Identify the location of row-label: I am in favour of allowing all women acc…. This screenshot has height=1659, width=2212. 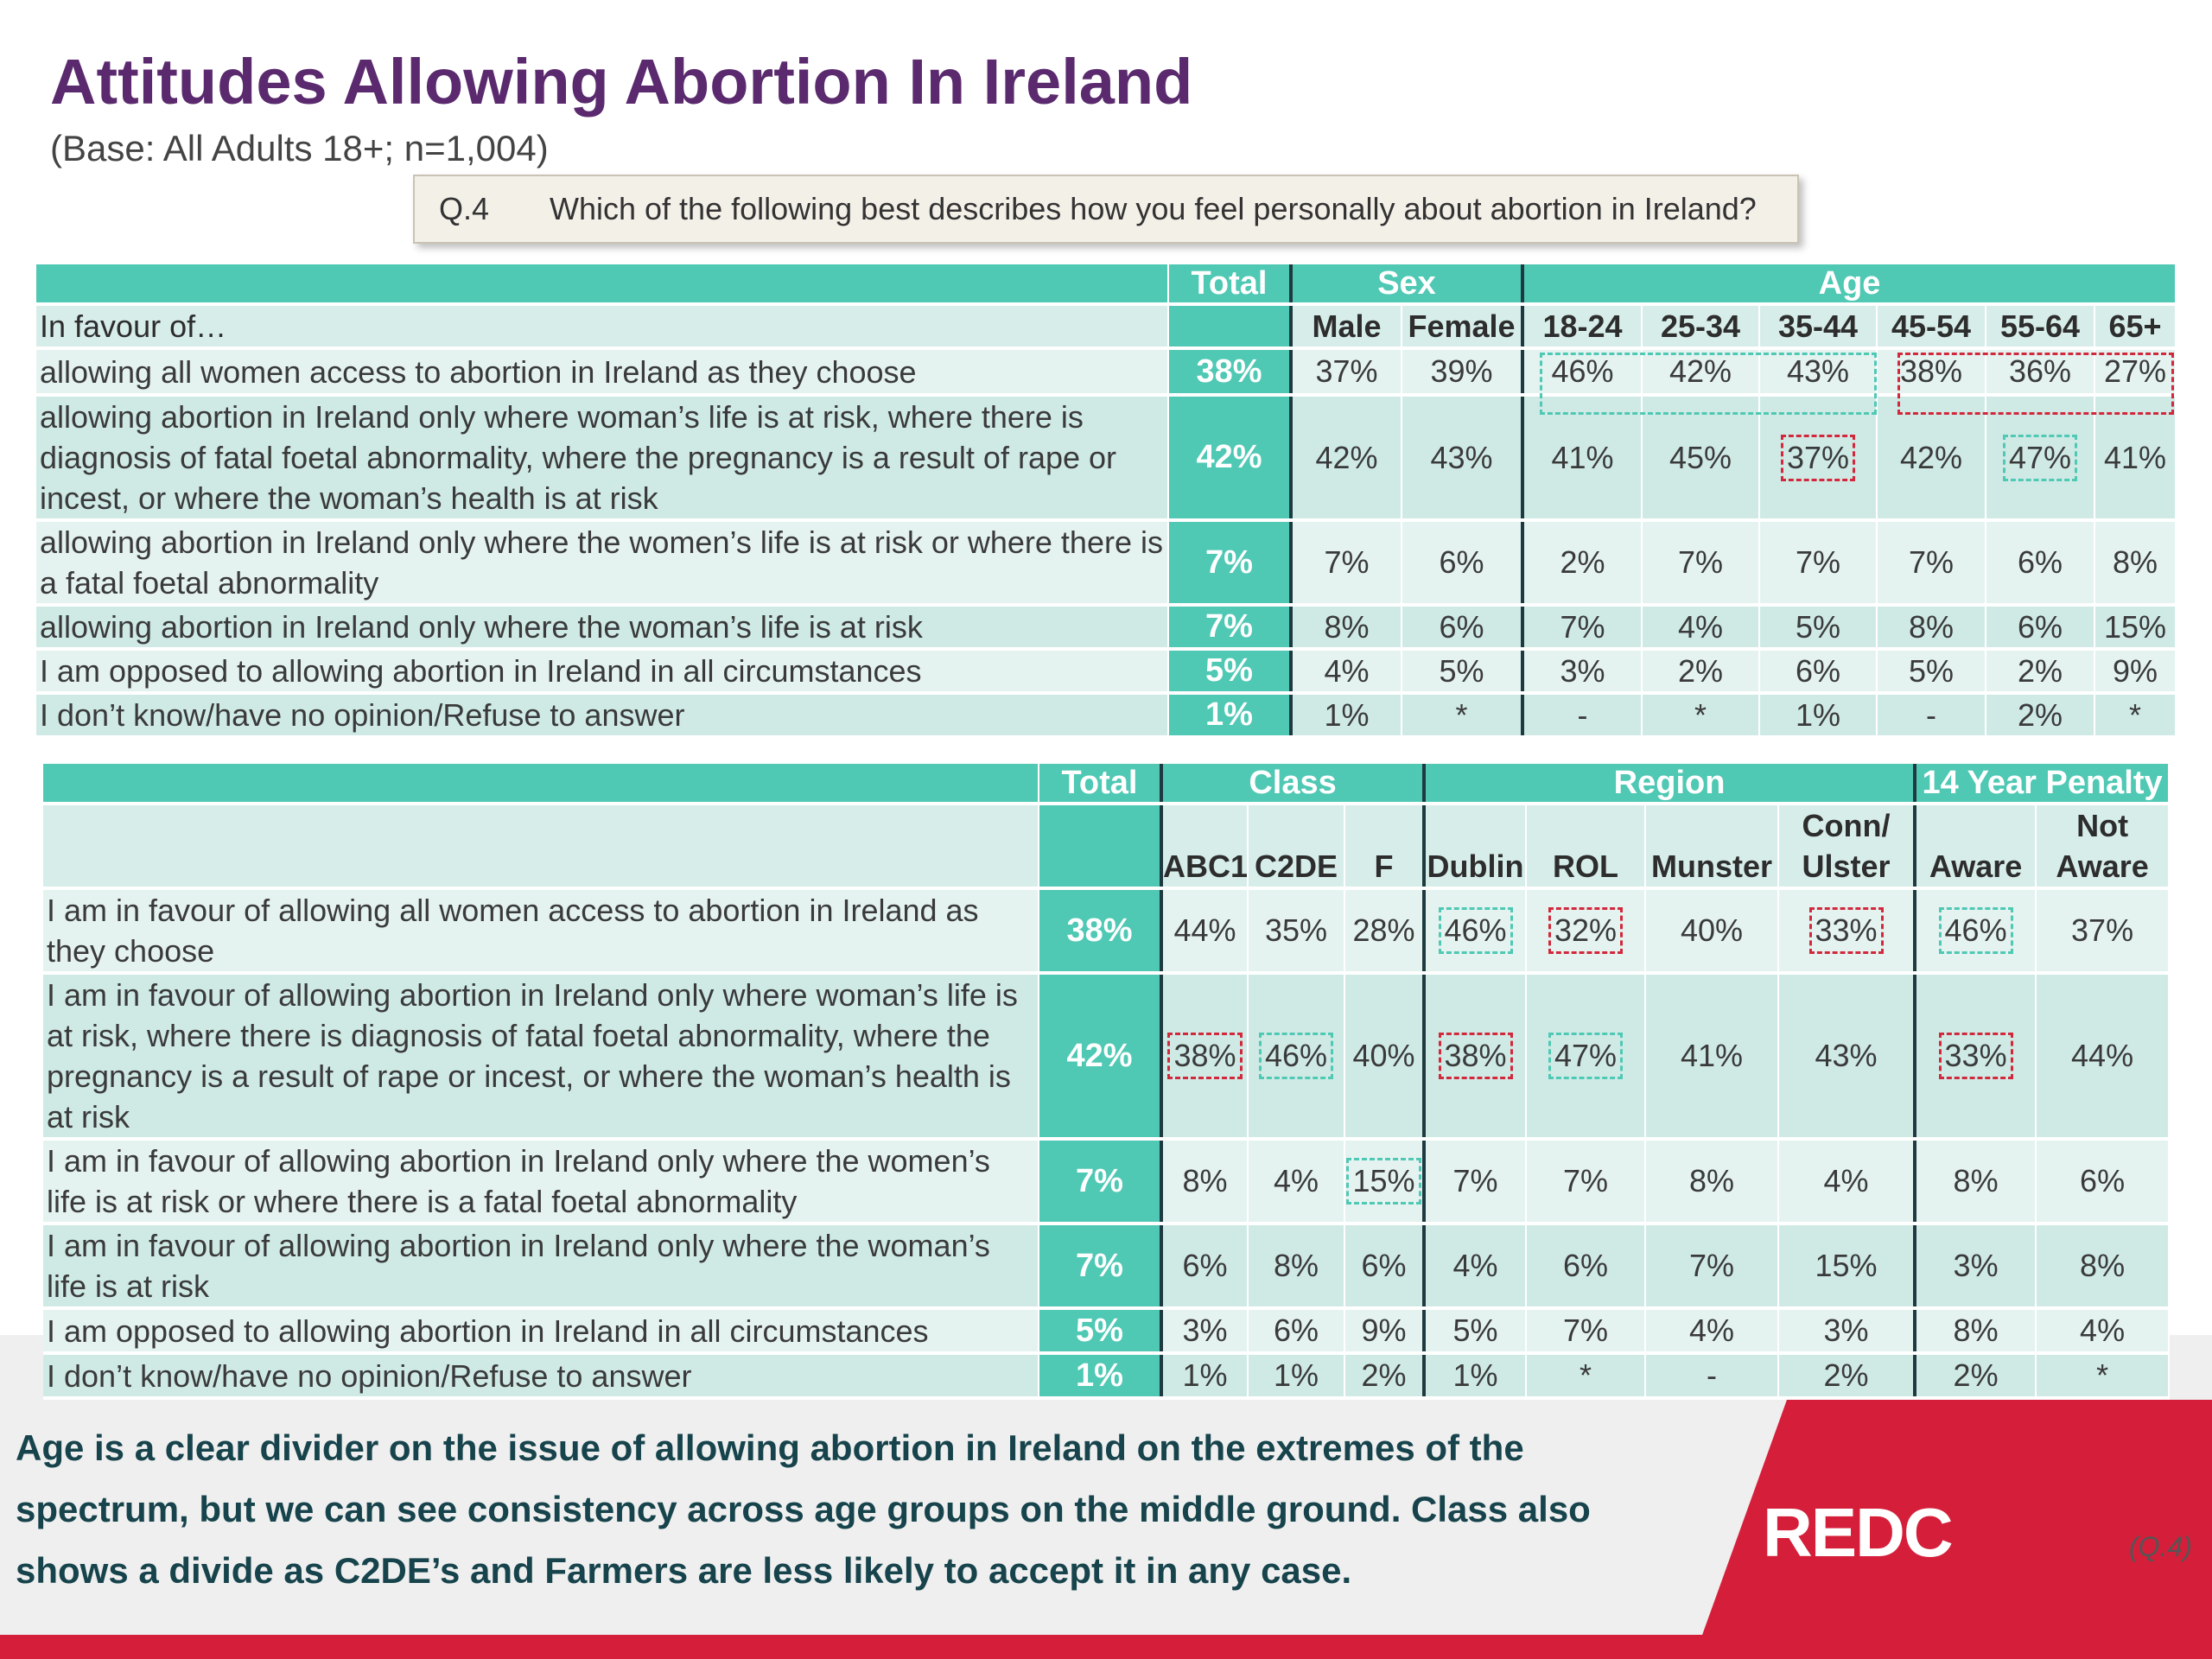
(541, 932).